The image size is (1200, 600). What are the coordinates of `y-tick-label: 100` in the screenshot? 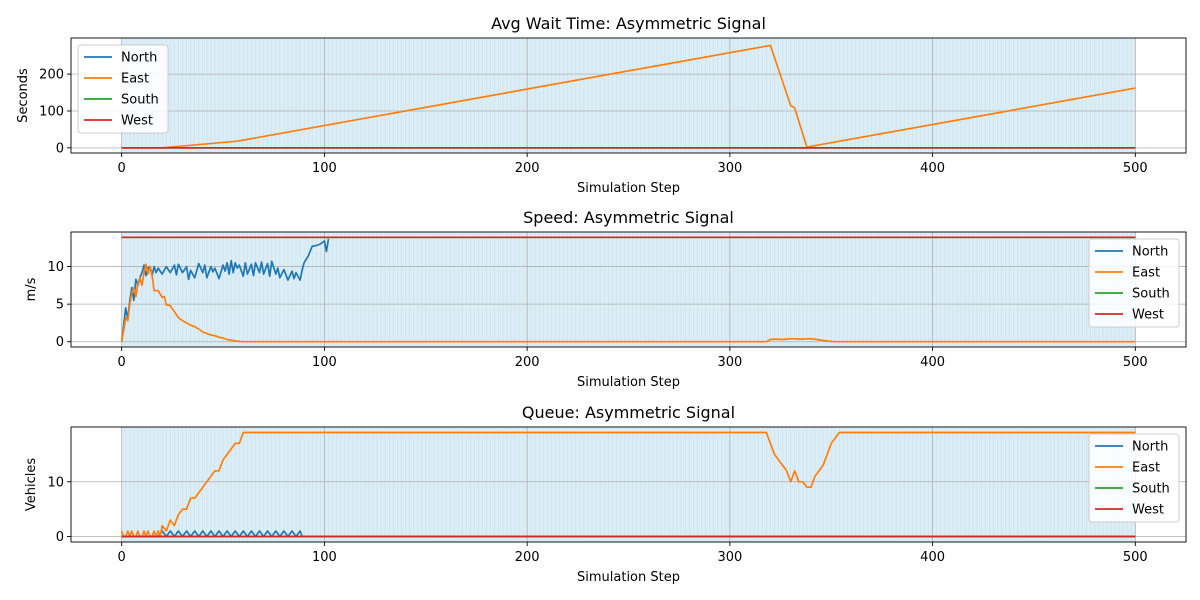 It's located at (51, 111).